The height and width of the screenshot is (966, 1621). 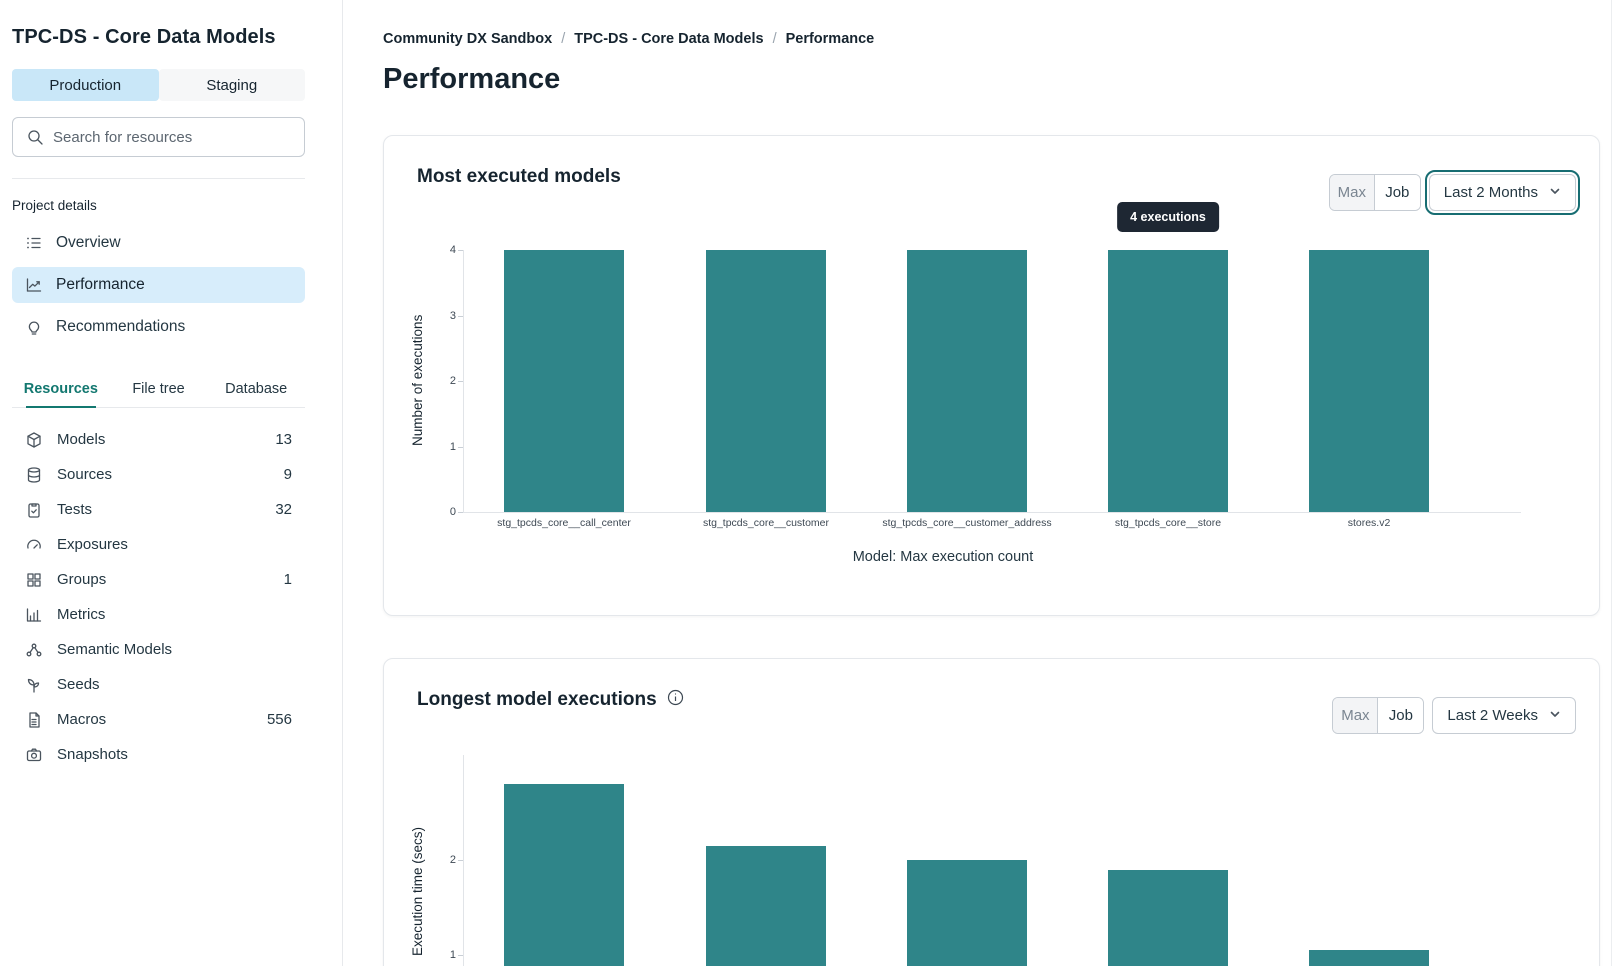 What do you see at coordinates (452, 512) in the screenshot?
I see `y-tick-label: 0` at bounding box center [452, 512].